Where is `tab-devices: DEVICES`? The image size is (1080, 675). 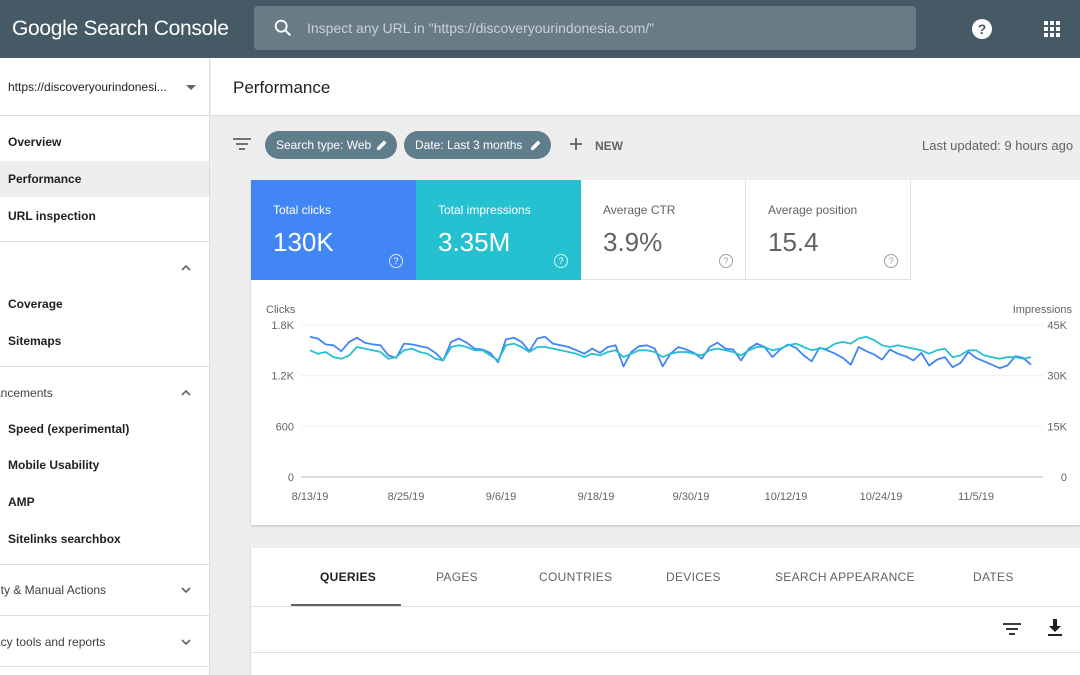 tab-devices: DEVICES is located at coordinates (693, 577).